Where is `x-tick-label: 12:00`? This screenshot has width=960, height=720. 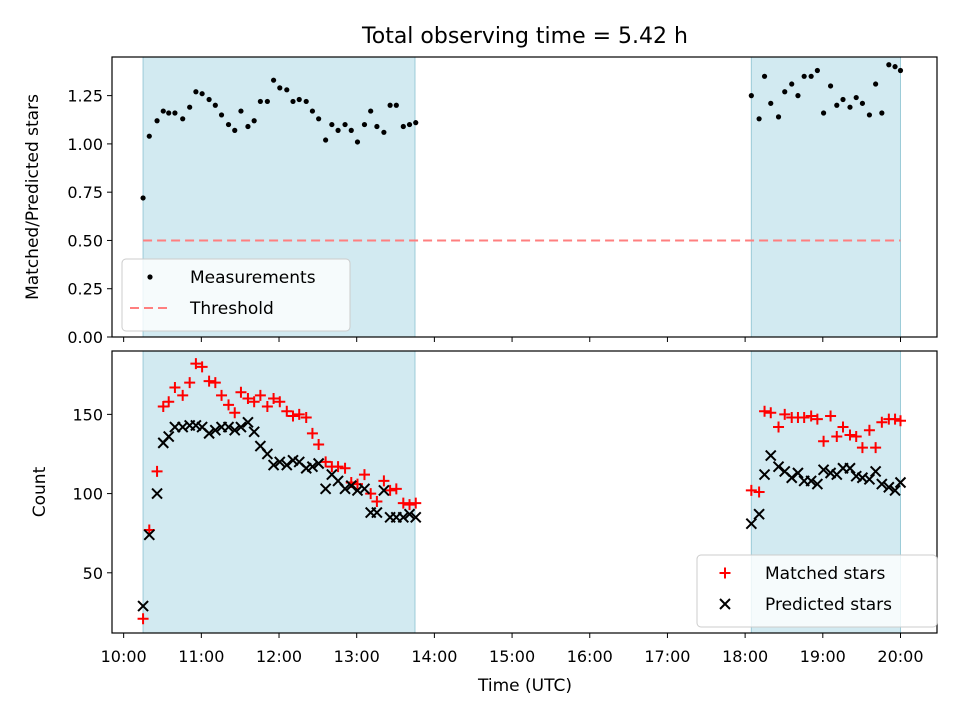 x-tick-label: 12:00 is located at coordinates (279, 656).